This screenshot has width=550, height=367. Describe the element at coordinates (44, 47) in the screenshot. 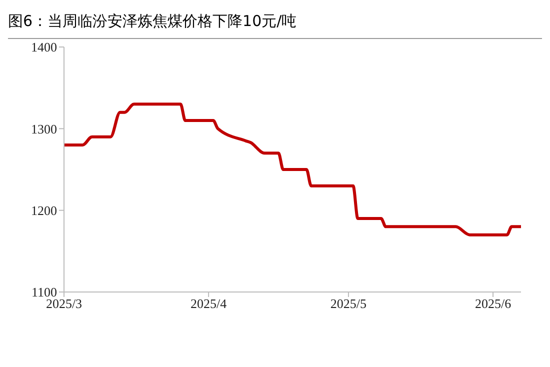

I see `y-tick-label: 1400` at that location.